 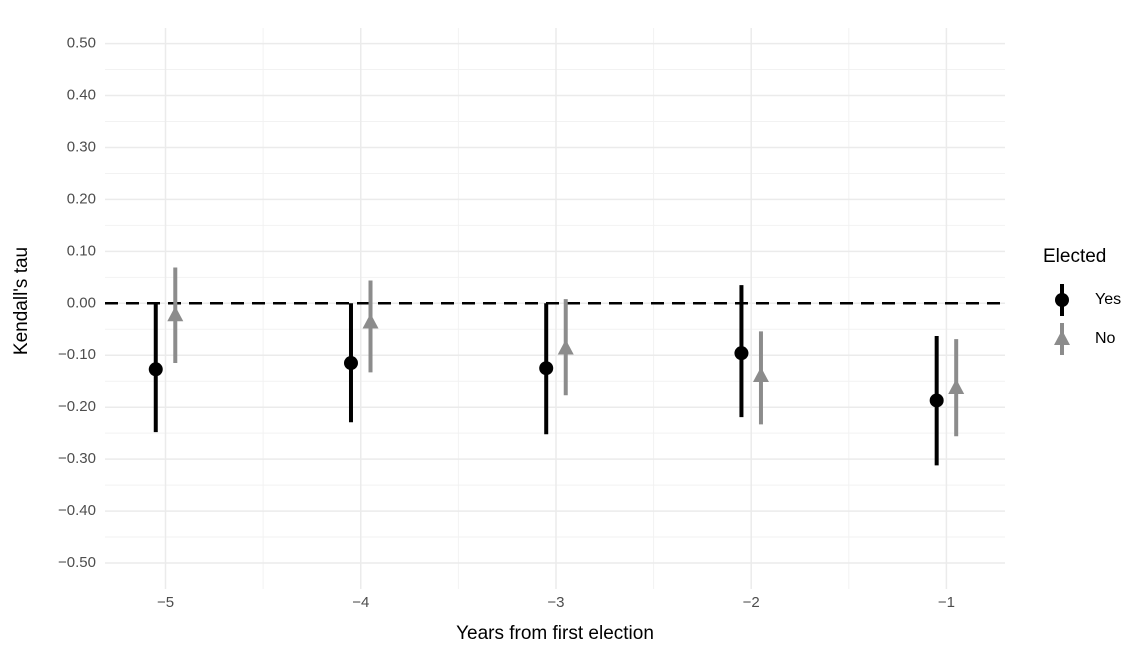 I want to click on y-tick-label: 0.10, so click(x=81, y=250).